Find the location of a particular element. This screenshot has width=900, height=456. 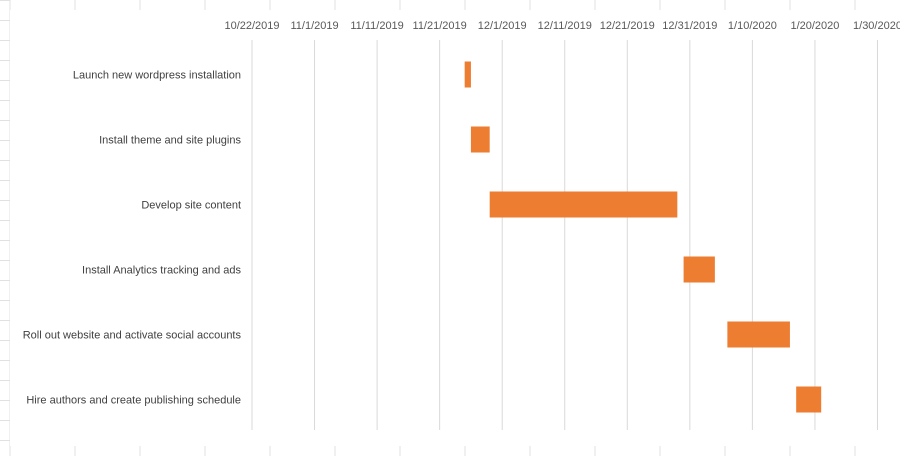

task-label: Launch new wordpress installation is located at coordinates (157, 76).